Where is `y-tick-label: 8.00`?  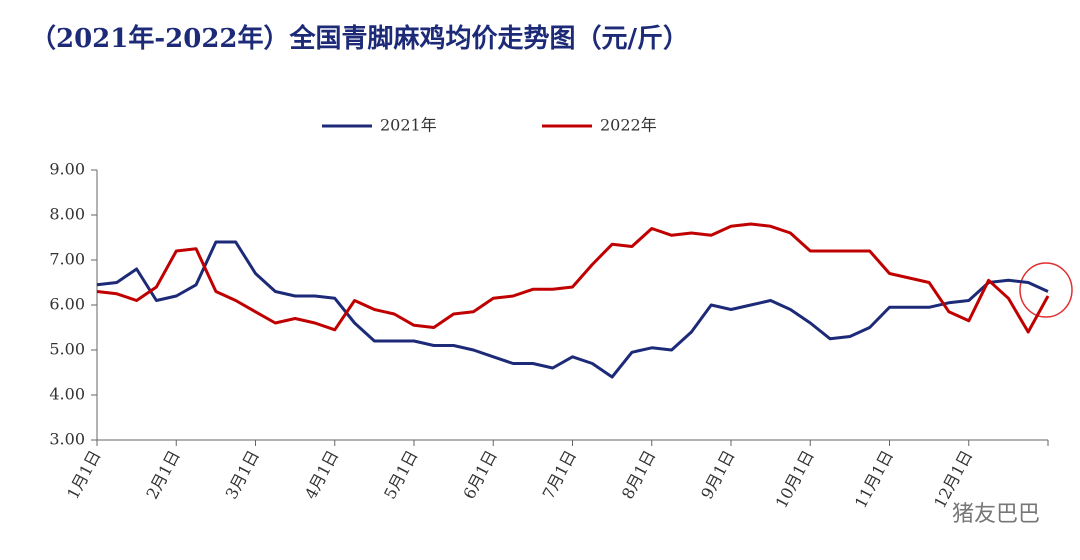
y-tick-label: 8.00 is located at coordinates (67, 214).